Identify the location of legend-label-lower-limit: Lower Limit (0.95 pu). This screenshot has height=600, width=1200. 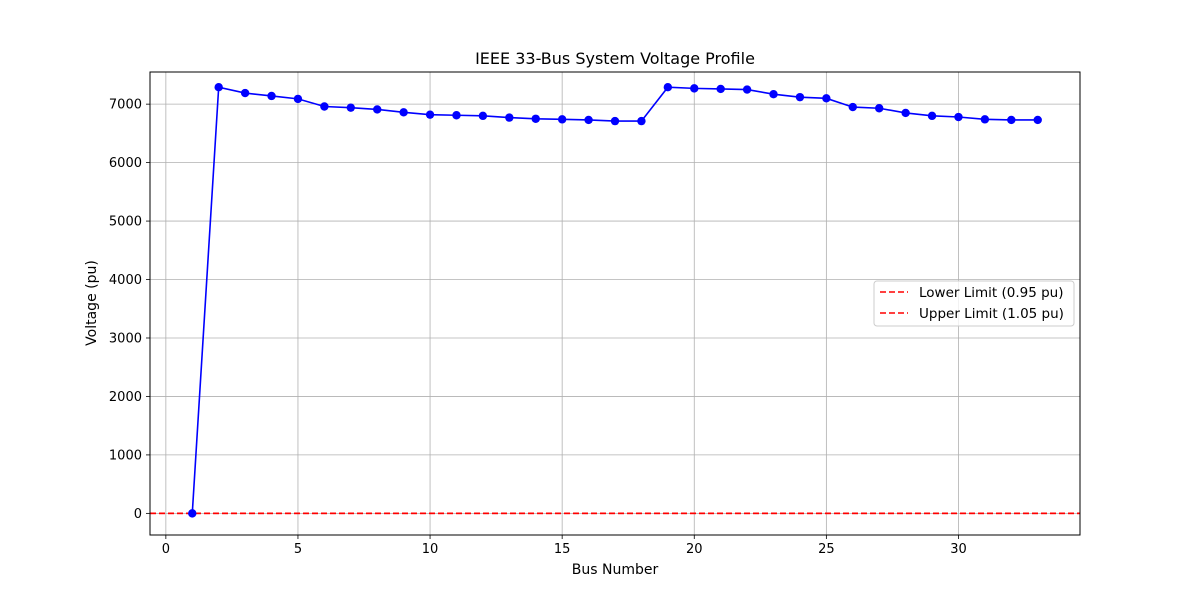
(991, 293).